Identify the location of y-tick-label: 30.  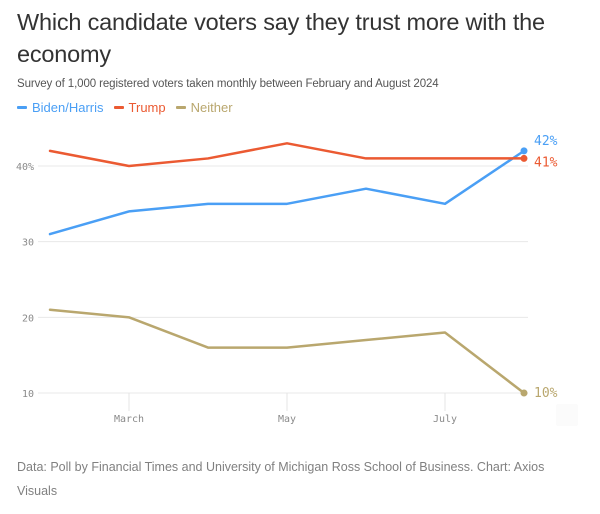
(28, 243).